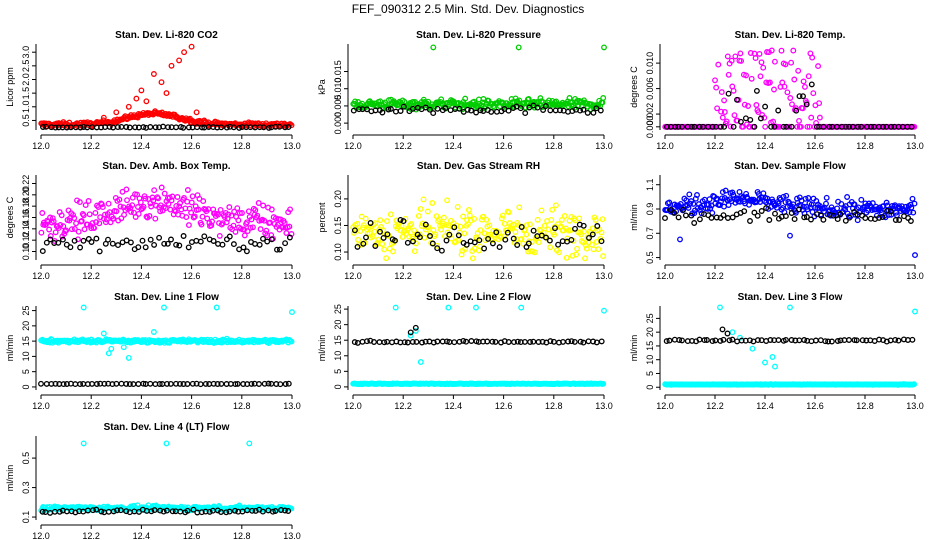 This screenshot has width=936, height=540. What do you see at coordinates (322, 87) in the screenshot?
I see `y-axis-label: kPa` at bounding box center [322, 87].